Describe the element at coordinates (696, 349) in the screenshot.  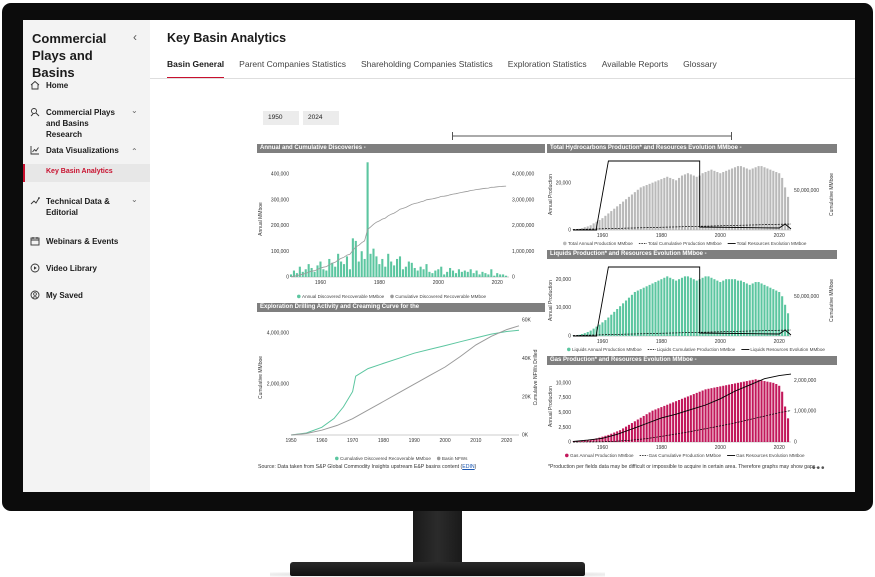
I see `legend-label: Liquids Cumulative Production MMboe` at that location.